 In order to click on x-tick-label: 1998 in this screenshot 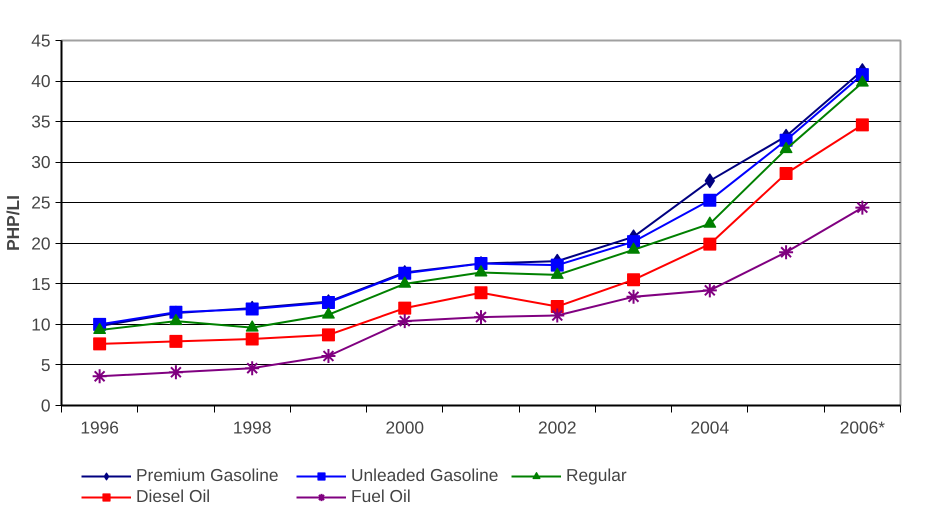, I will do `click(252, 428)`.